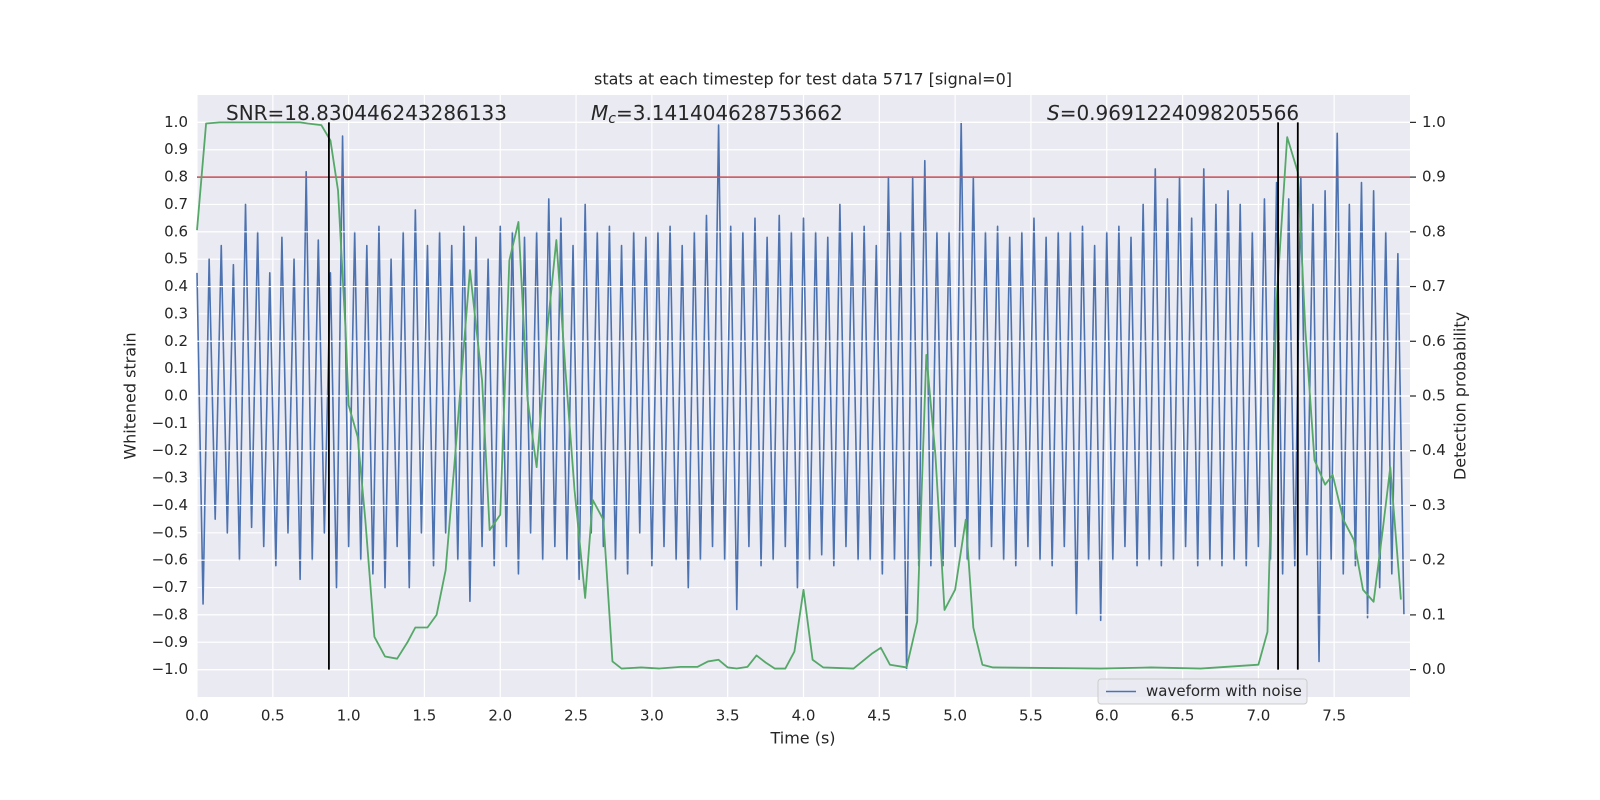 The image size is (1600, 800). What do you see at coordinates (176, 231) in the screenshot?
I see `y-tick-label: 0.6` at bounding box center [176, 231].